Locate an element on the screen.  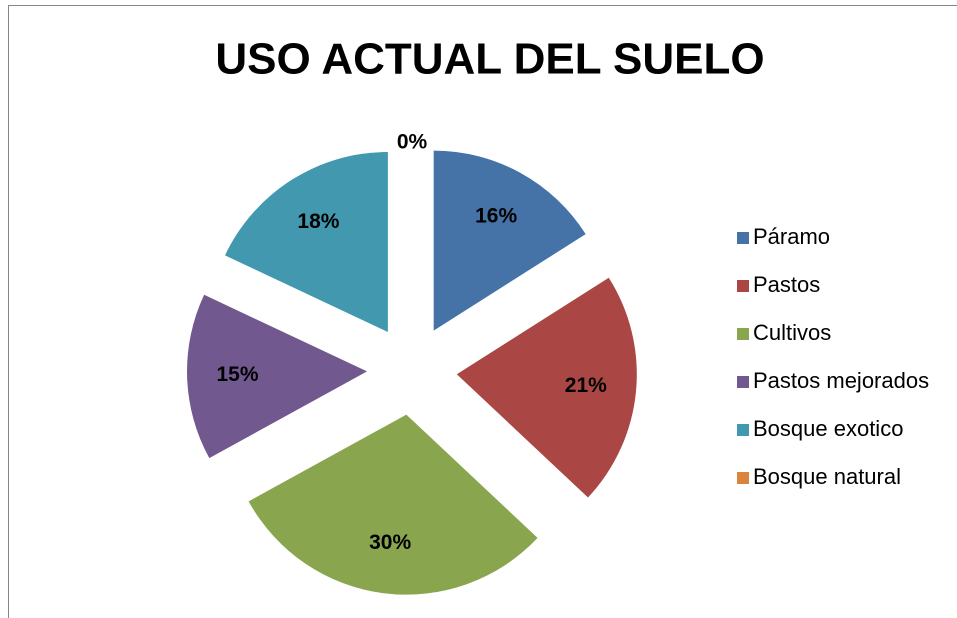
legend-label: Cultivos is located at coordinates (792, 332).